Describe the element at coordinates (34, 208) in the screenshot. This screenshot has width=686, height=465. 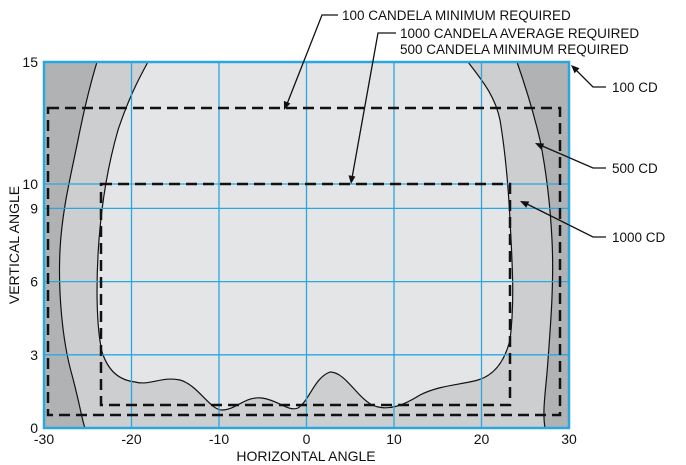
I see `y-tick-label: 9` at that location.